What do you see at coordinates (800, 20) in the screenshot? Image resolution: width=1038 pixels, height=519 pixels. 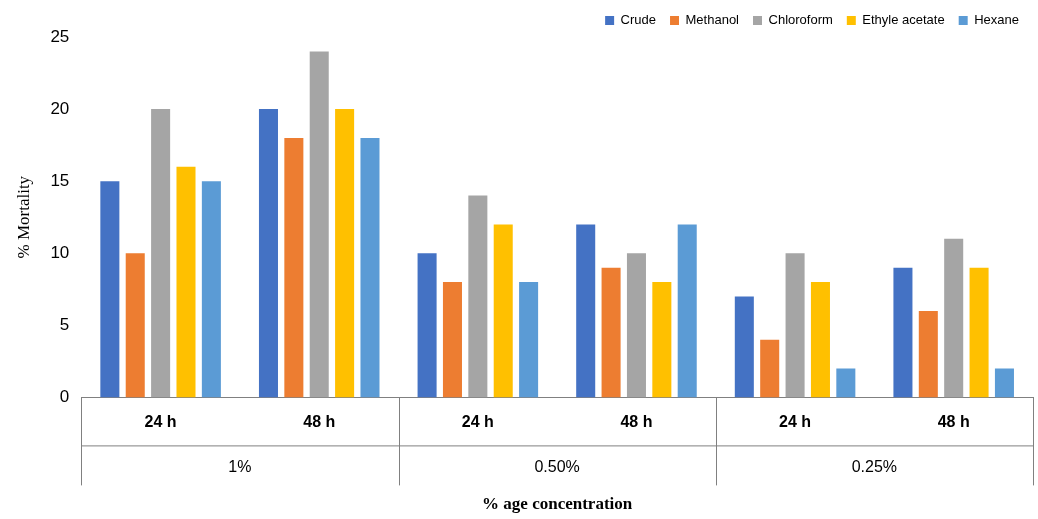 I see `legend-label: Chloroform` at bounding box center [800, 20].